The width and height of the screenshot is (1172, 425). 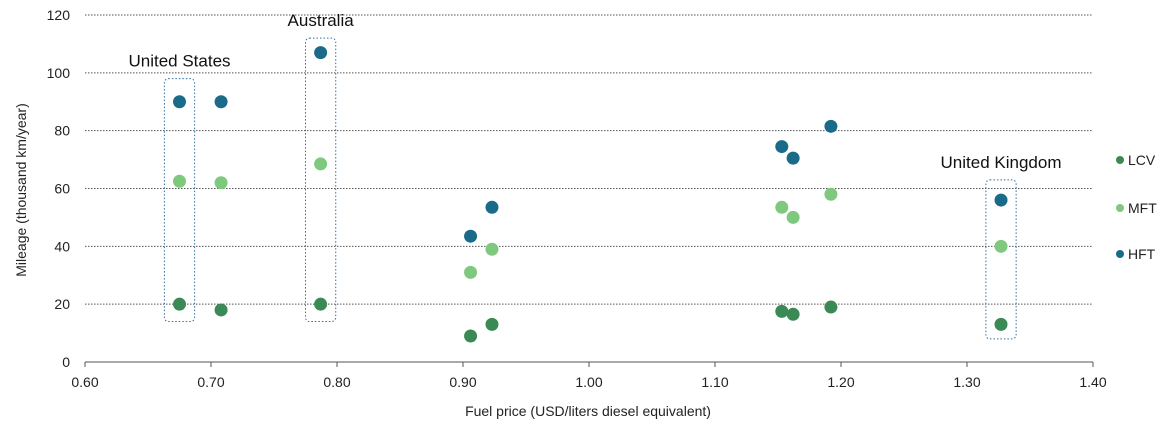 I want to click on y-tick-label: 120, so click(x=59, y=15).